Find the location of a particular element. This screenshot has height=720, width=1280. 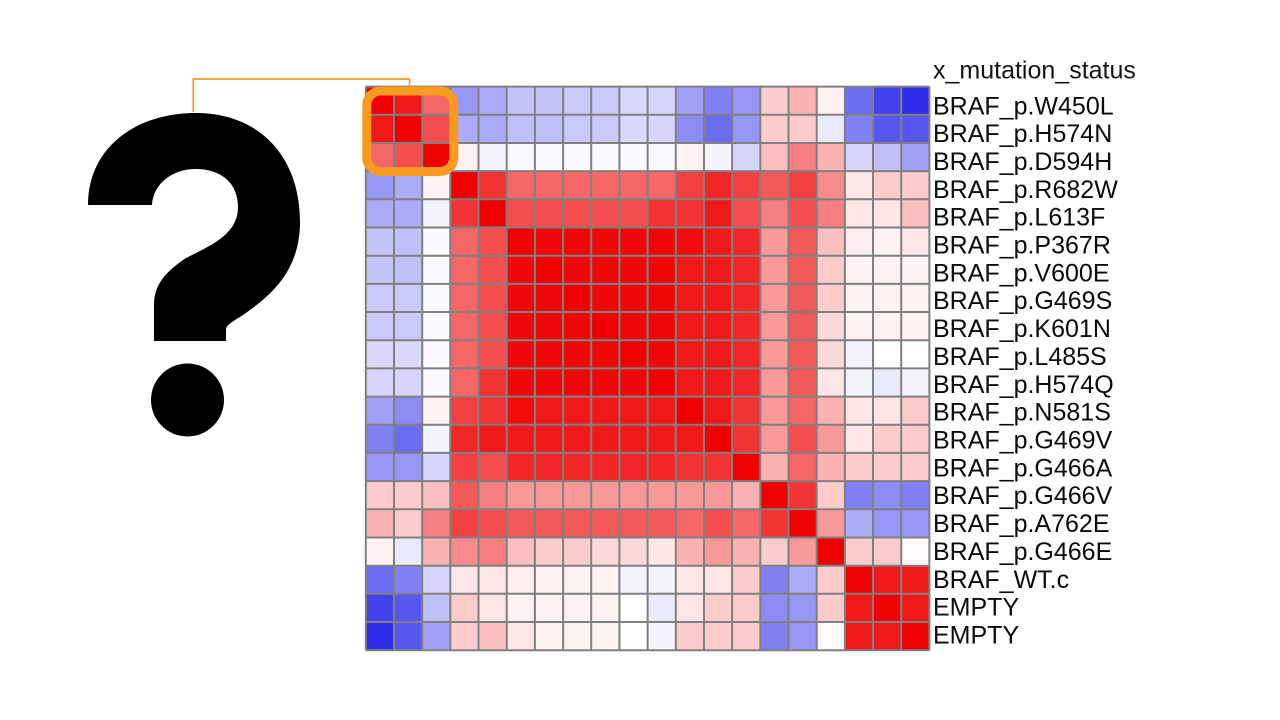

svg-text: BRAF_p.L613F is located at coordinates (1019, 218).